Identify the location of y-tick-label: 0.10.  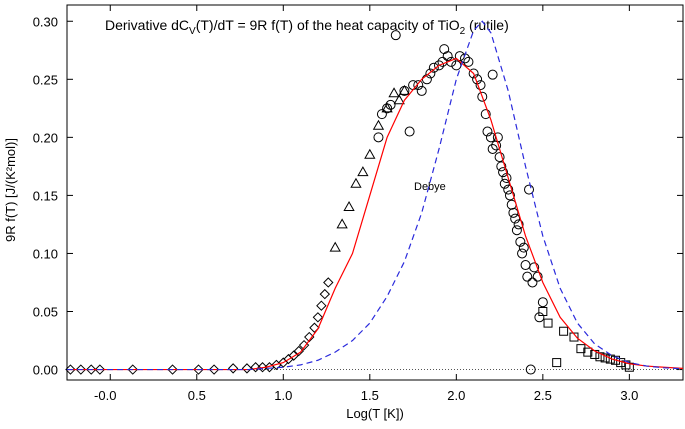
(45, 253).